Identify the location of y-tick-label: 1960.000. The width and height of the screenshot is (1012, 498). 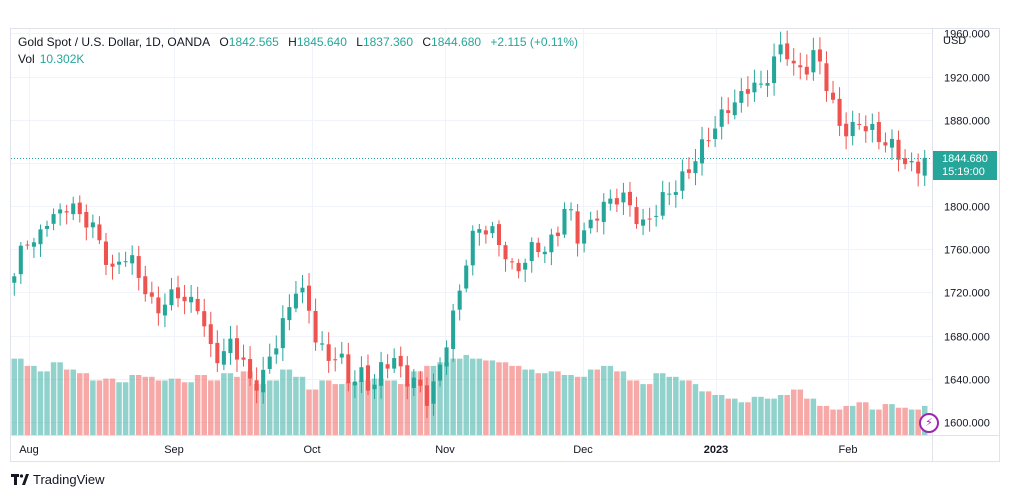
(967, 35).